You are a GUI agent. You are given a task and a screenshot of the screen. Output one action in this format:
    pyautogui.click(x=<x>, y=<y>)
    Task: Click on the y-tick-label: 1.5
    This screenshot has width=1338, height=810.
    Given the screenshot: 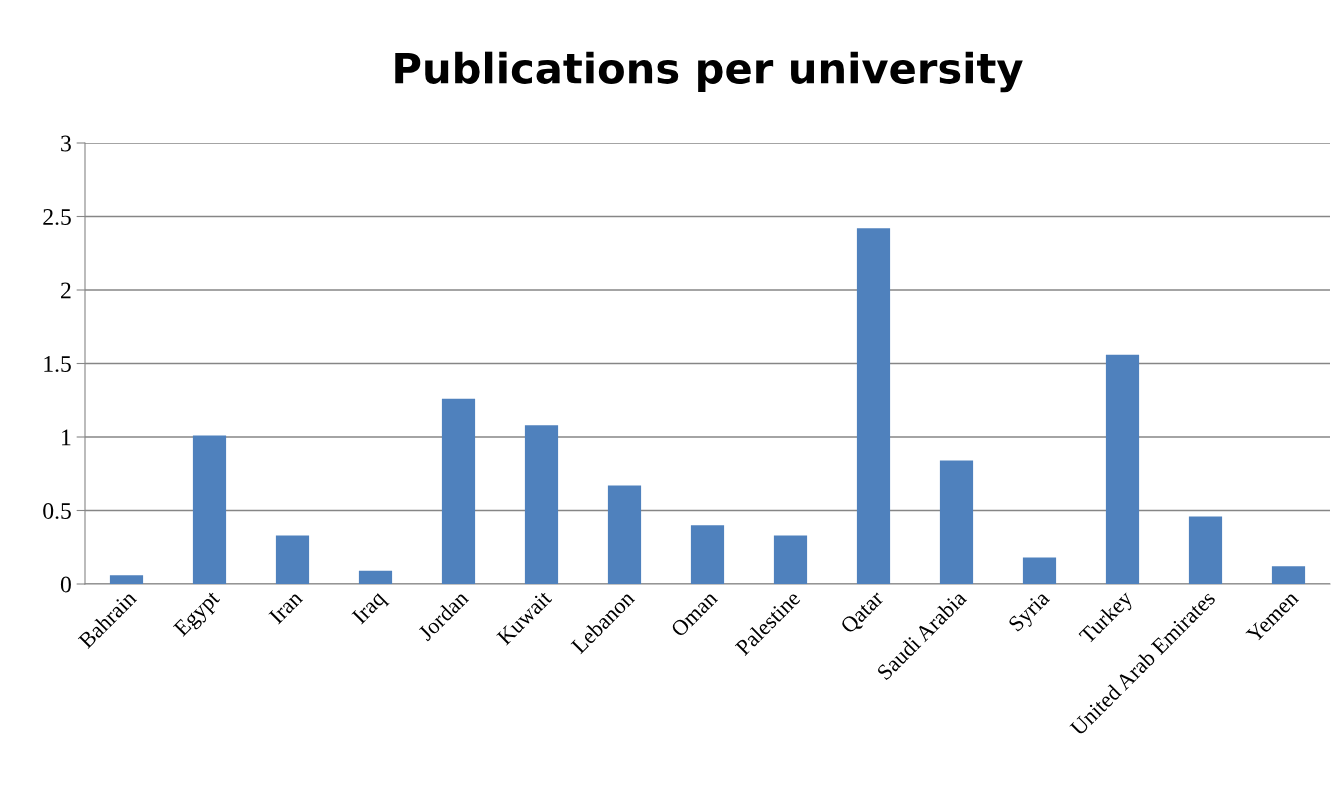 What is the action you would take?
    pyautogui.click(x=57, y=364)
    